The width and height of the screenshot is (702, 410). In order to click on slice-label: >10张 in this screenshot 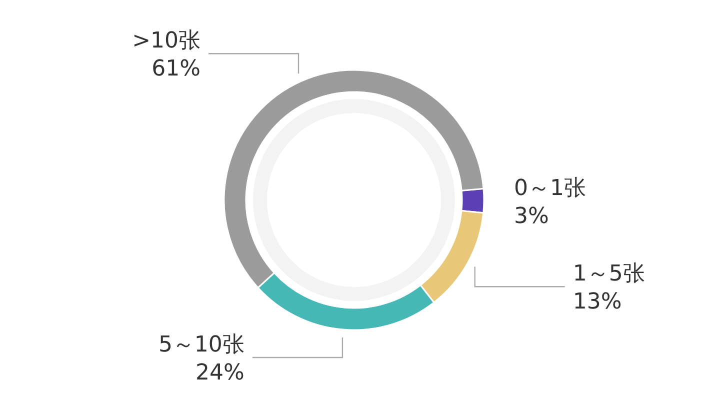, I will do `click(166, 41)`.